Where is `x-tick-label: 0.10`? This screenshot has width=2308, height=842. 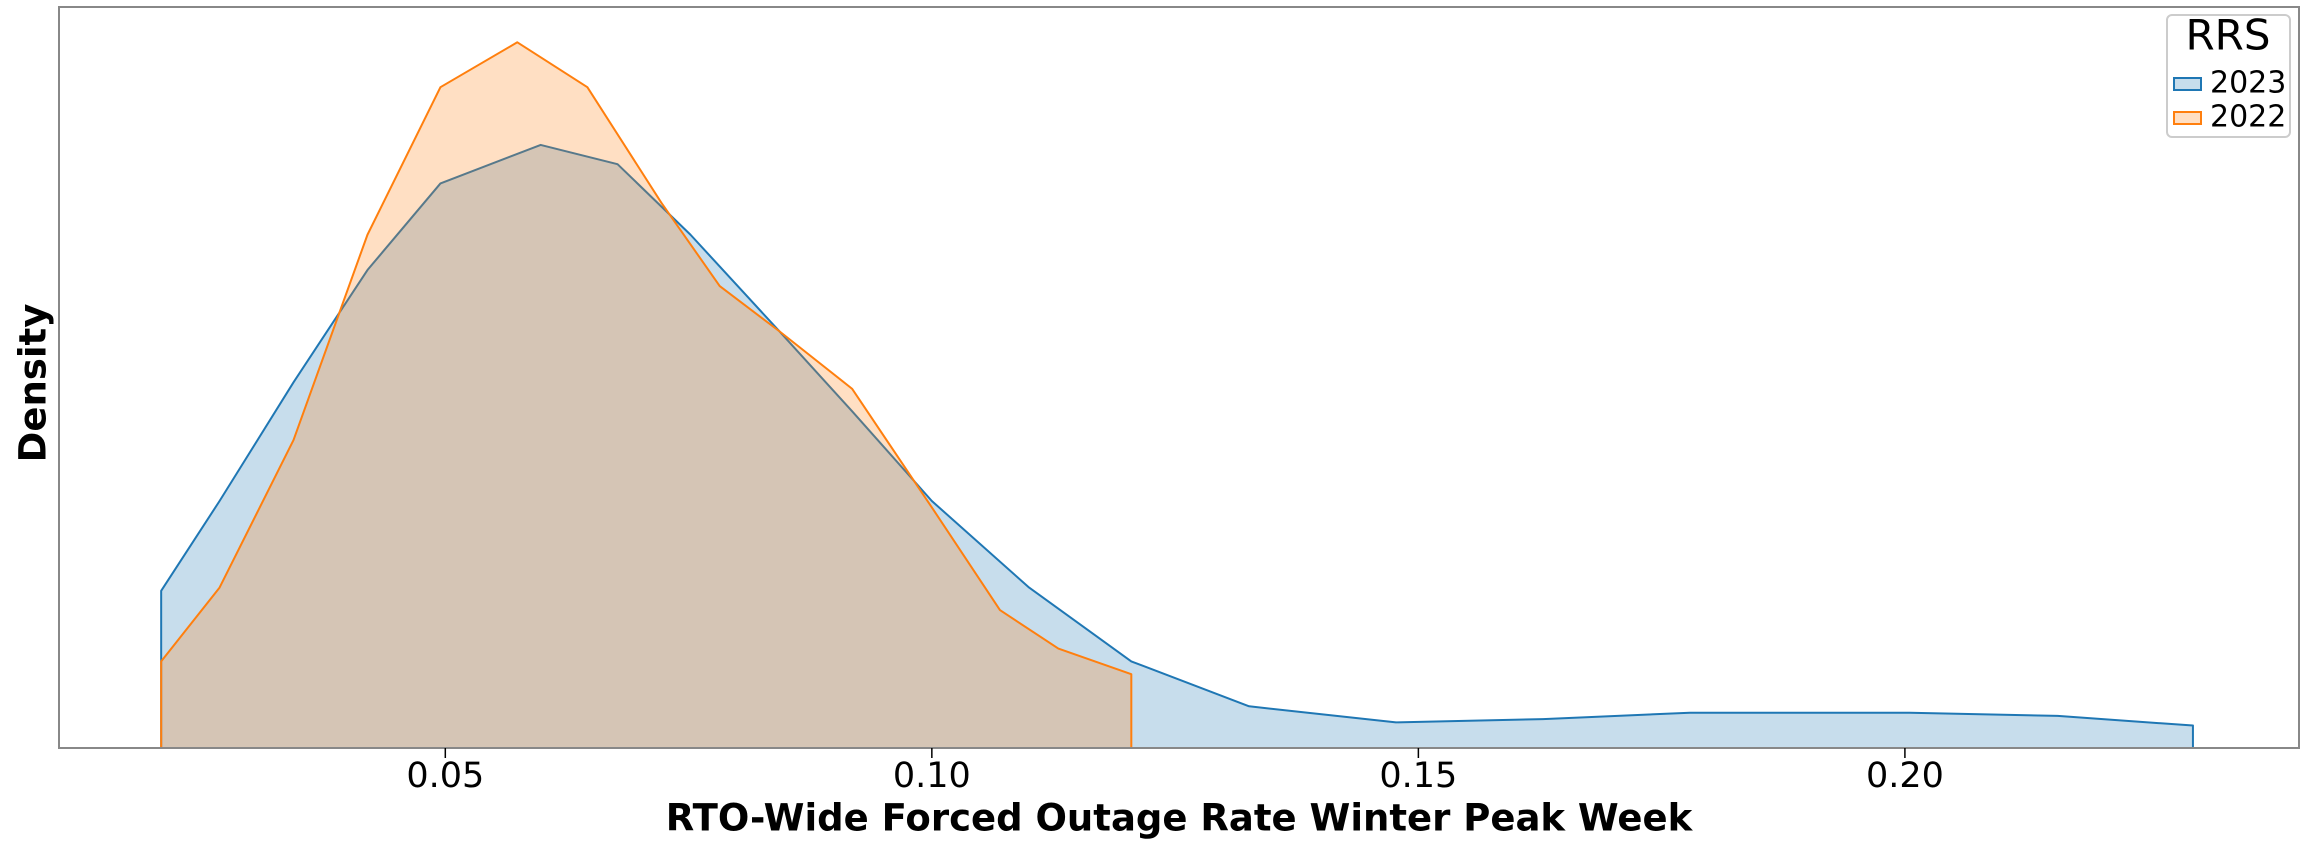
x-tick-label: 0.10 is located at coordinates (932, 776).